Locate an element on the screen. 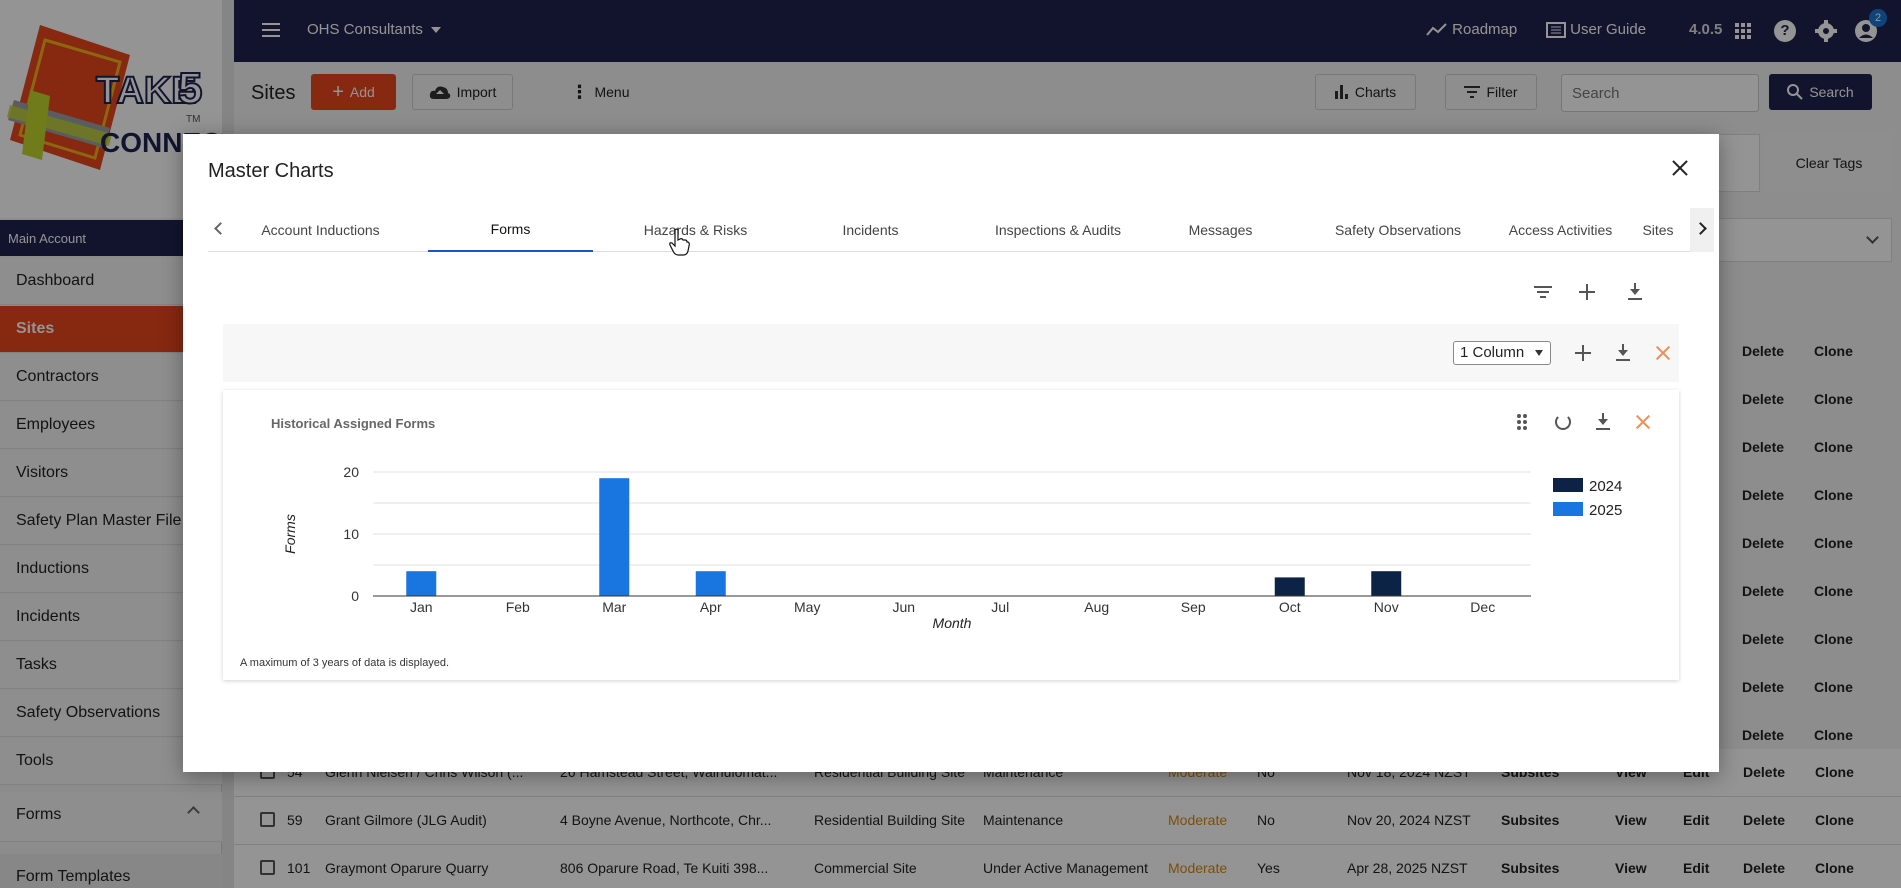 The image size is (1901, 888). menu-button: ⋮ Menu is located at coordinates (600, 92).